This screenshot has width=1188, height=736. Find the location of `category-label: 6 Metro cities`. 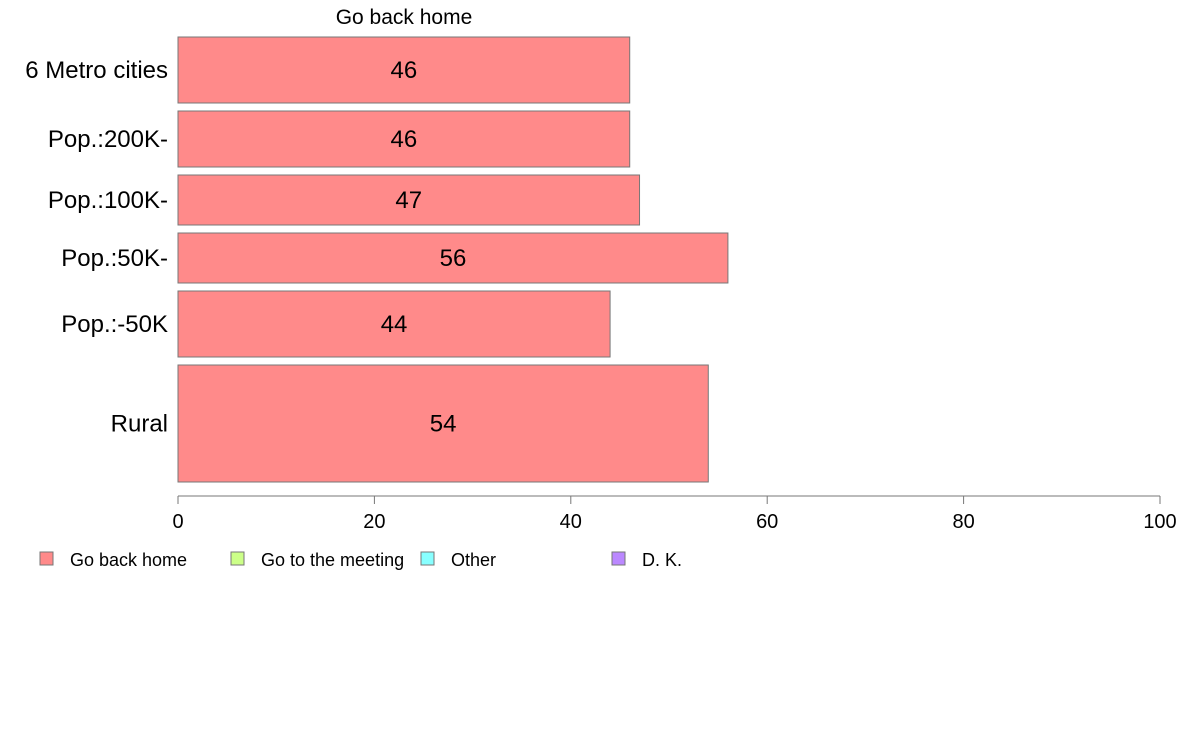

category-label: 6 Metro cities is located at coordinates (96, 70).